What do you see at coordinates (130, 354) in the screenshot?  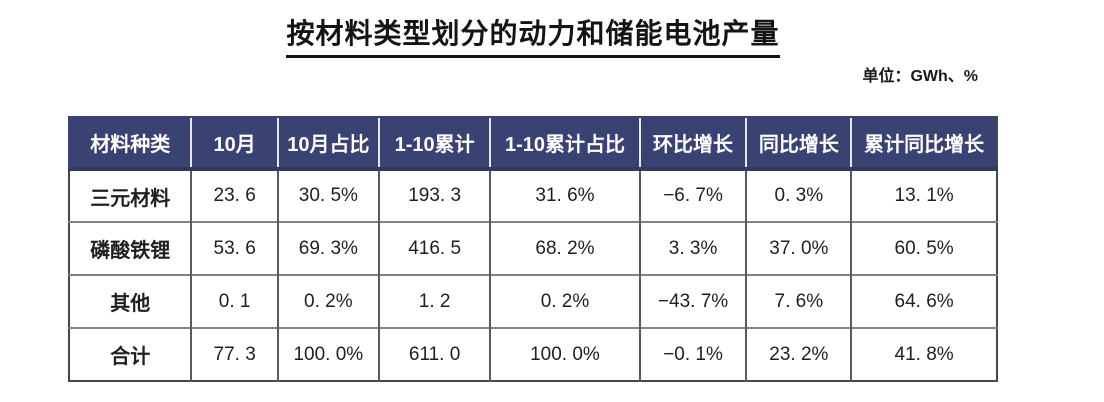 I see `material-name-cell: 合计` at bounding box center [130, 354].